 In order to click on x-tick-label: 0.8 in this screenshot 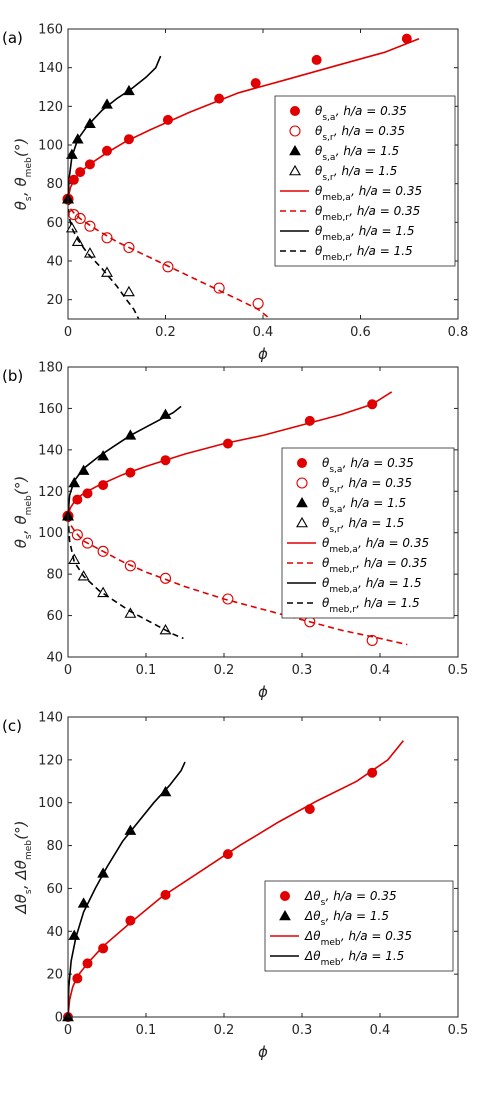, I will do `click(458, 332)`.